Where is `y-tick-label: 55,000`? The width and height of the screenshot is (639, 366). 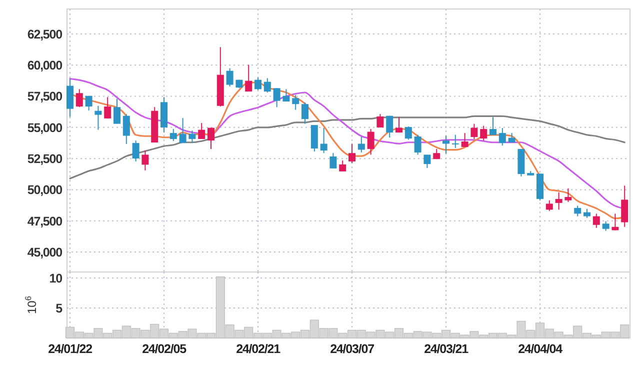 y-tick-label: 55,000 is located at coordinates (45, 127).